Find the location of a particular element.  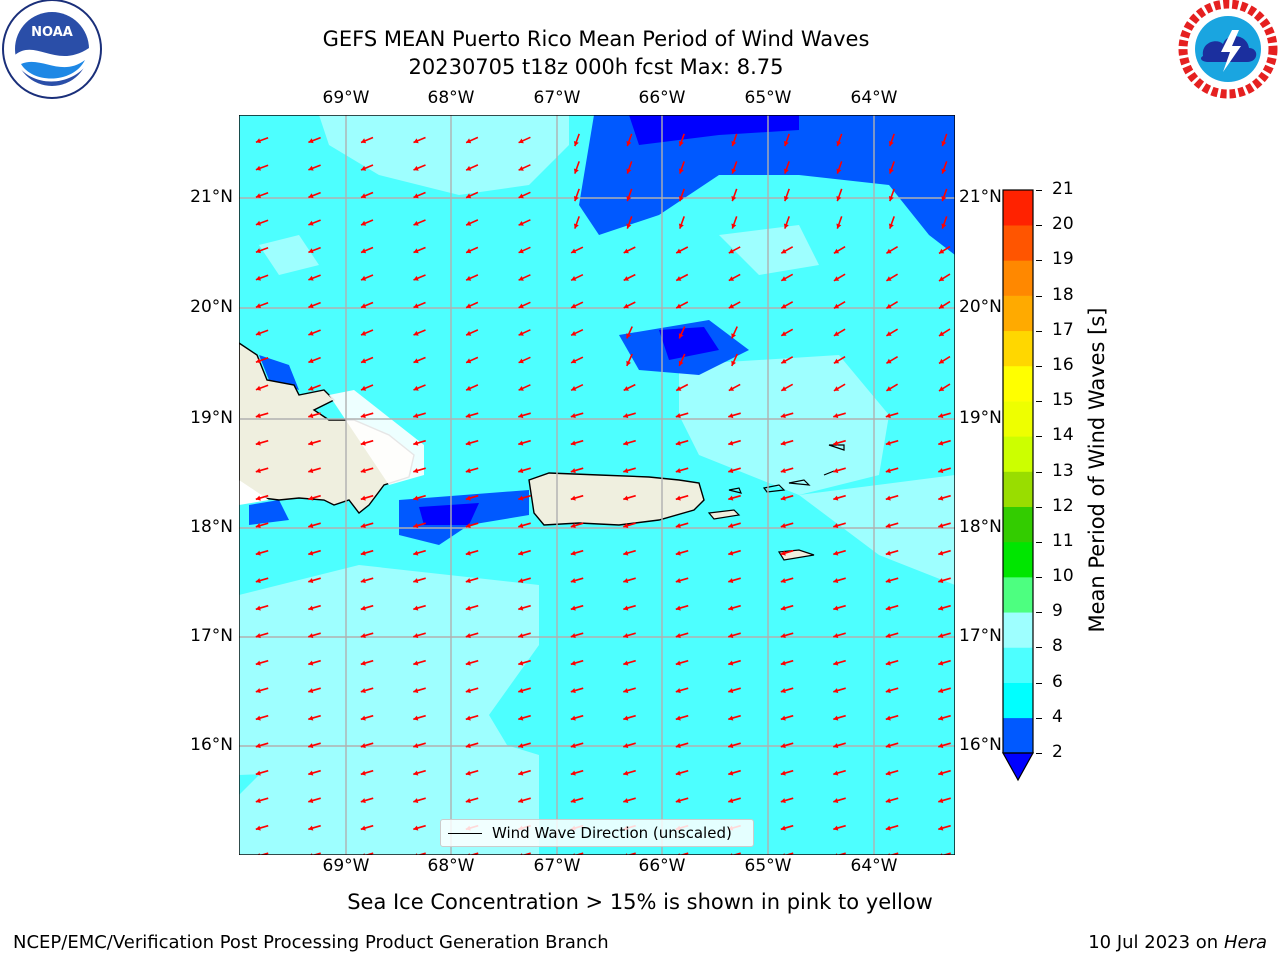

longitude-label-top: 68°W is located at coordinates (451, 98).